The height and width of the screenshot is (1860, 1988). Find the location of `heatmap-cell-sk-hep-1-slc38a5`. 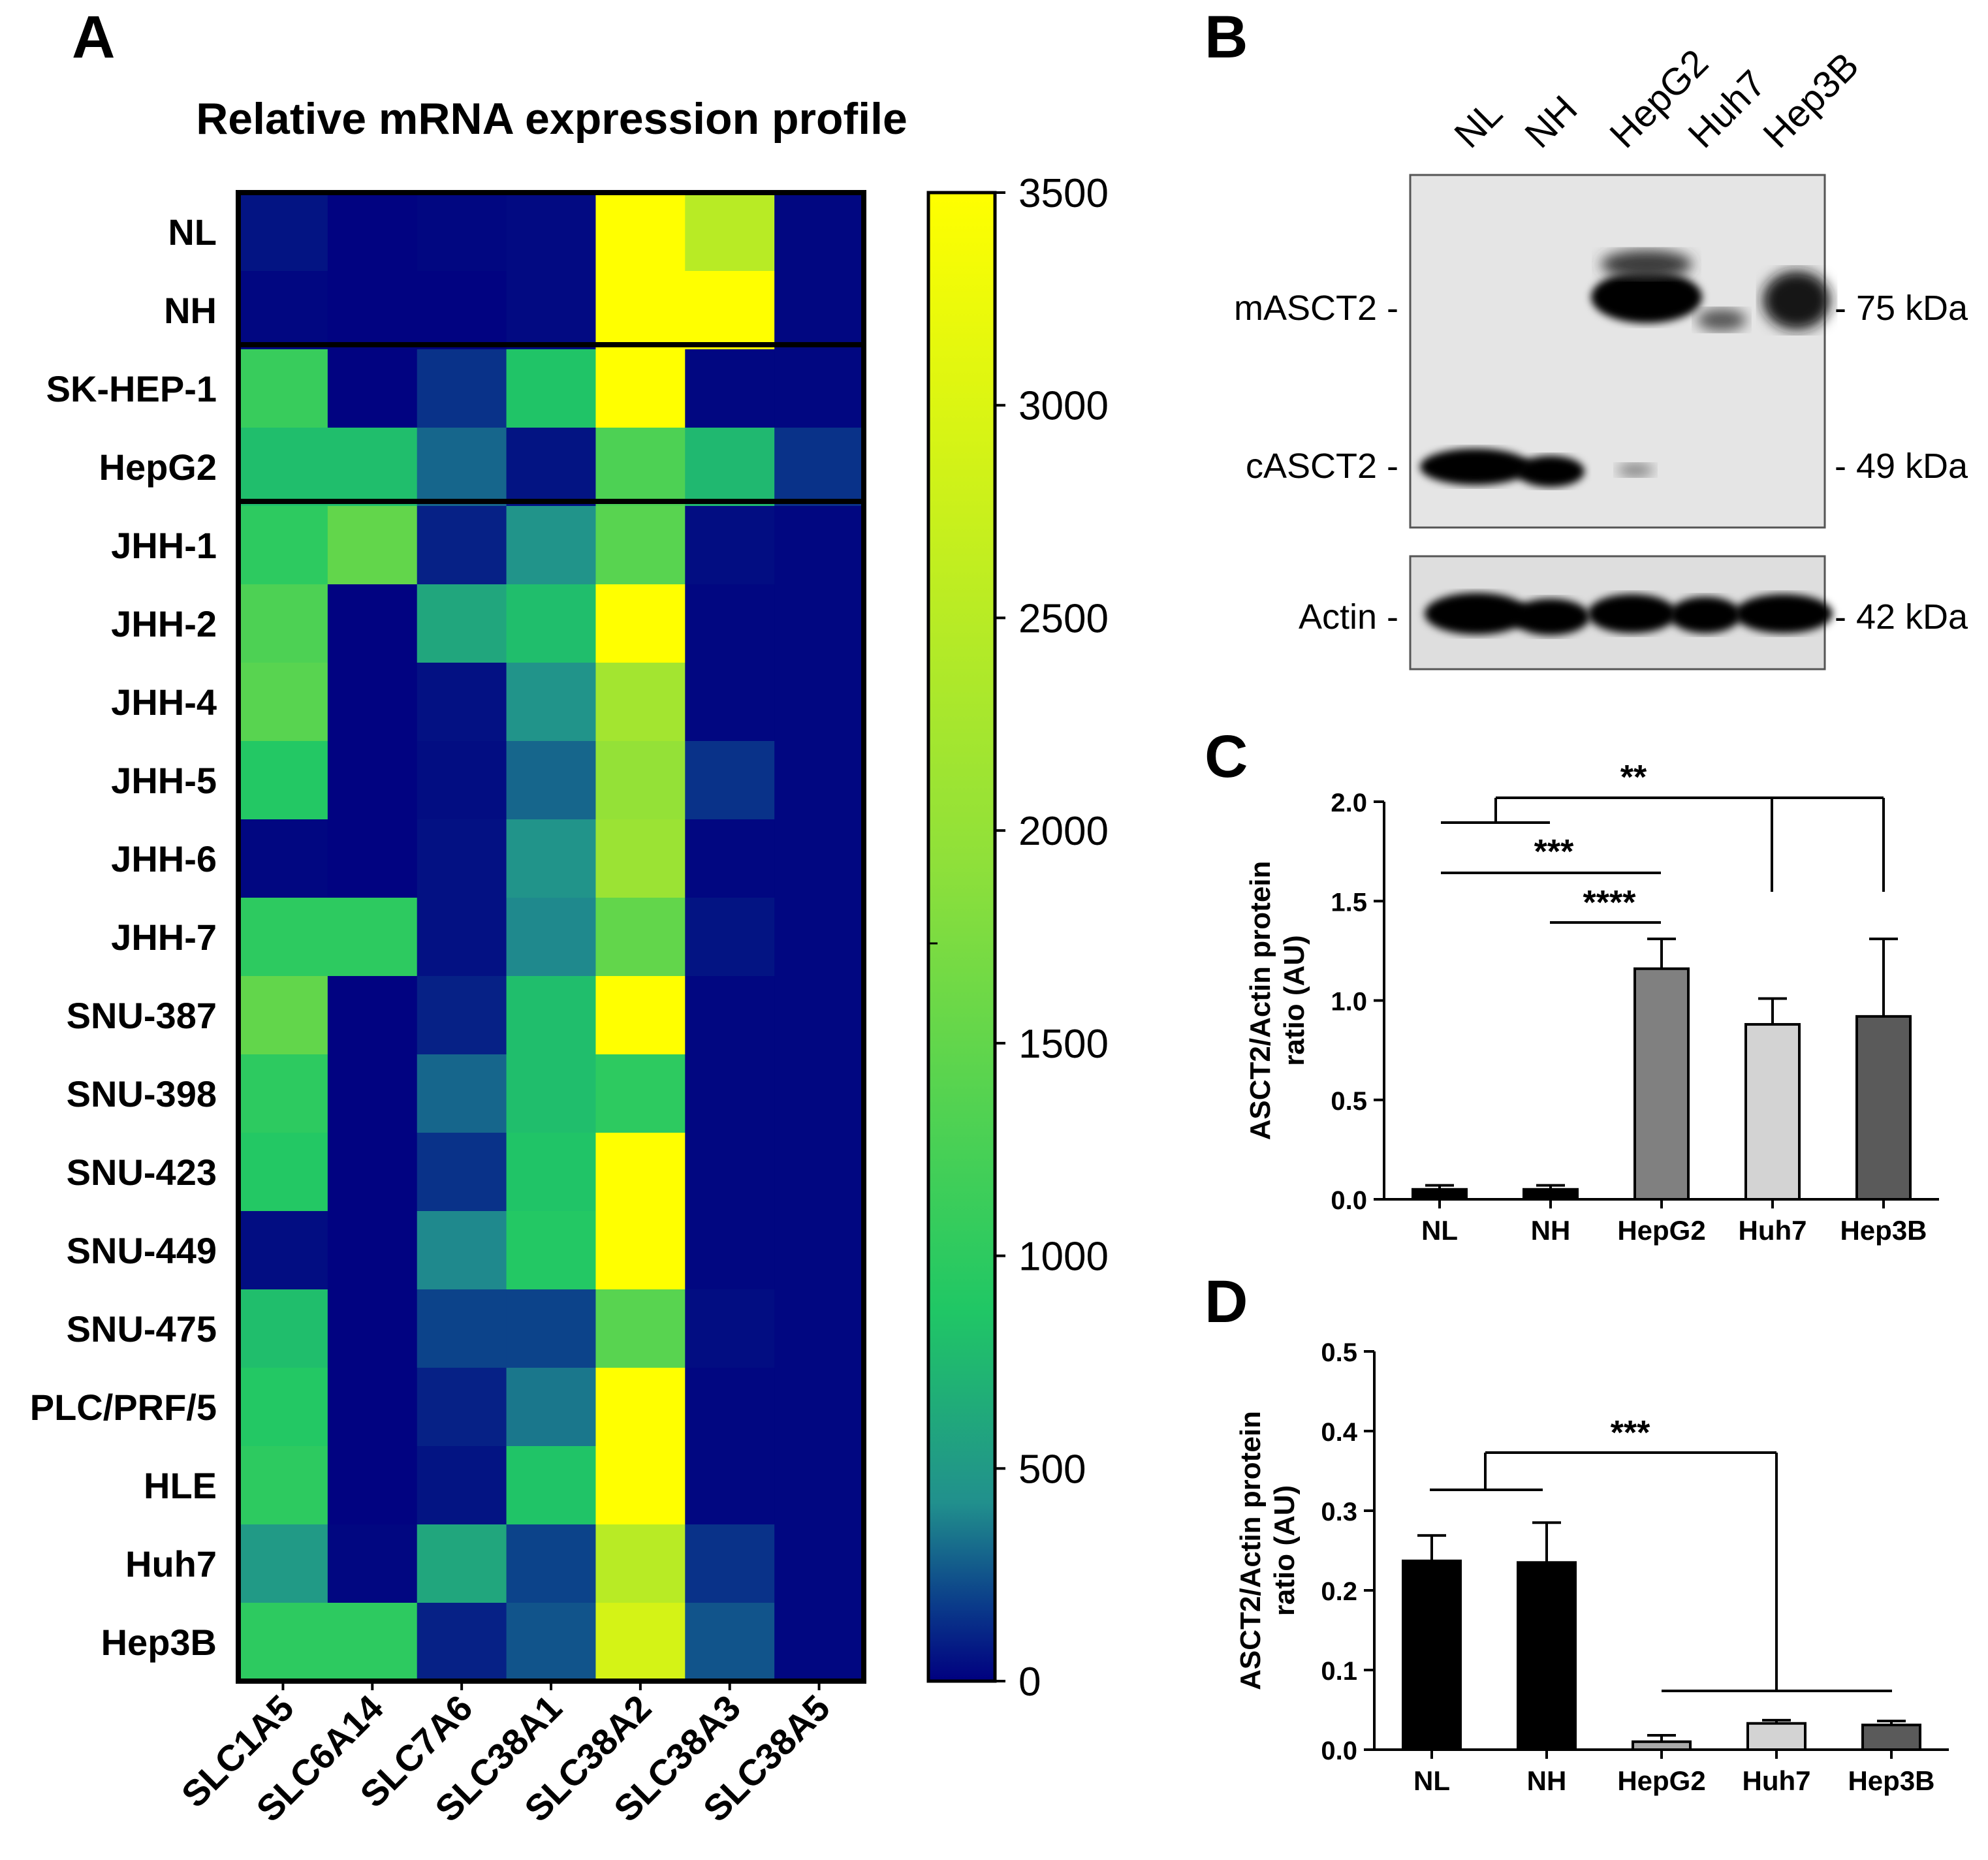

heatmap-cell-sk-hep-1-slc38a5 is located at coordinates (819, 389).